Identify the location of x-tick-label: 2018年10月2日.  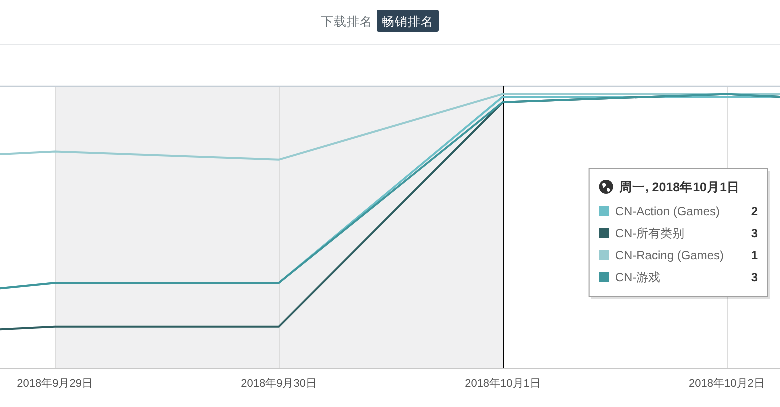
(727, 384).